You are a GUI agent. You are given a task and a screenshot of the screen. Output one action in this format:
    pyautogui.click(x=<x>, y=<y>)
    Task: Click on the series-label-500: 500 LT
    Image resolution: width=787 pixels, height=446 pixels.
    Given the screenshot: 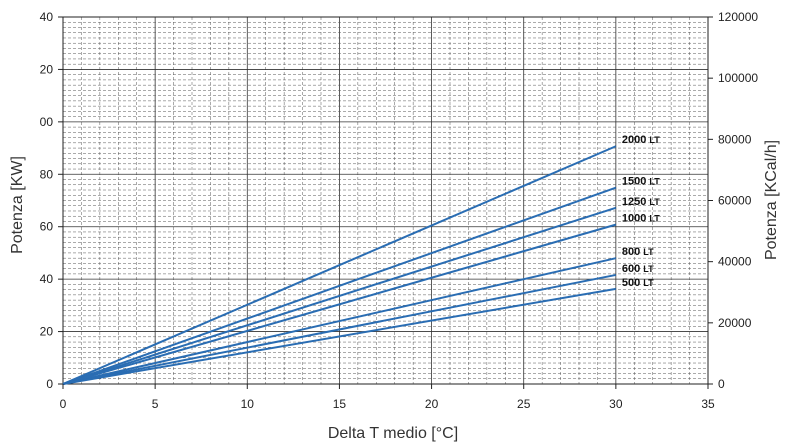 What is the action you would take?
    pyautogui.click(x=638, y=283)
    